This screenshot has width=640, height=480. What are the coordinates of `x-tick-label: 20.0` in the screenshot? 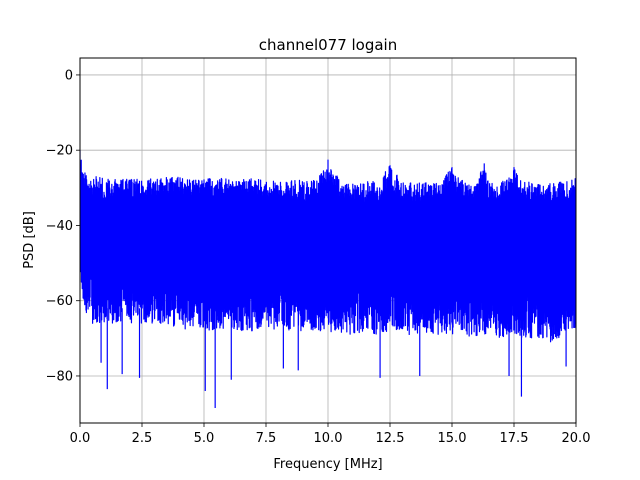 It's located at (576, 438).